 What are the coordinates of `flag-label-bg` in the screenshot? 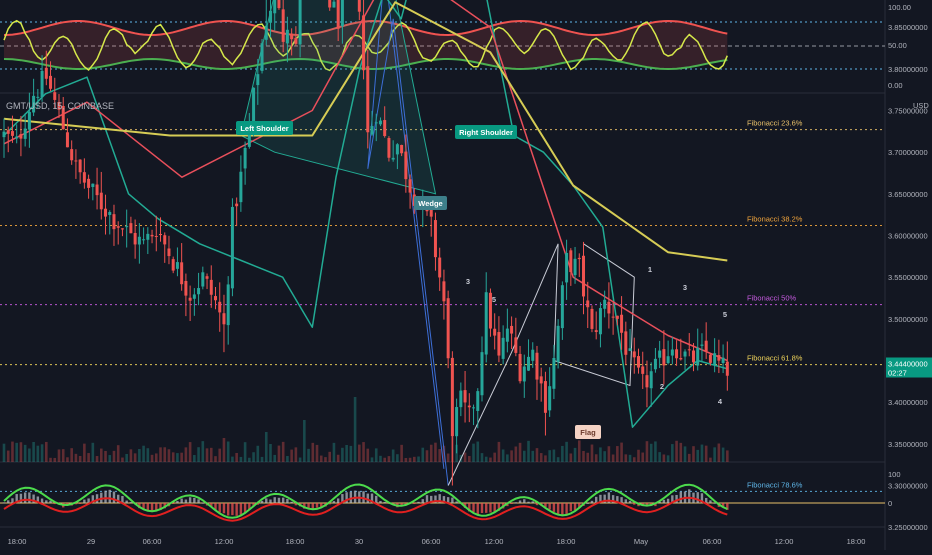 It's located at (588, 432).